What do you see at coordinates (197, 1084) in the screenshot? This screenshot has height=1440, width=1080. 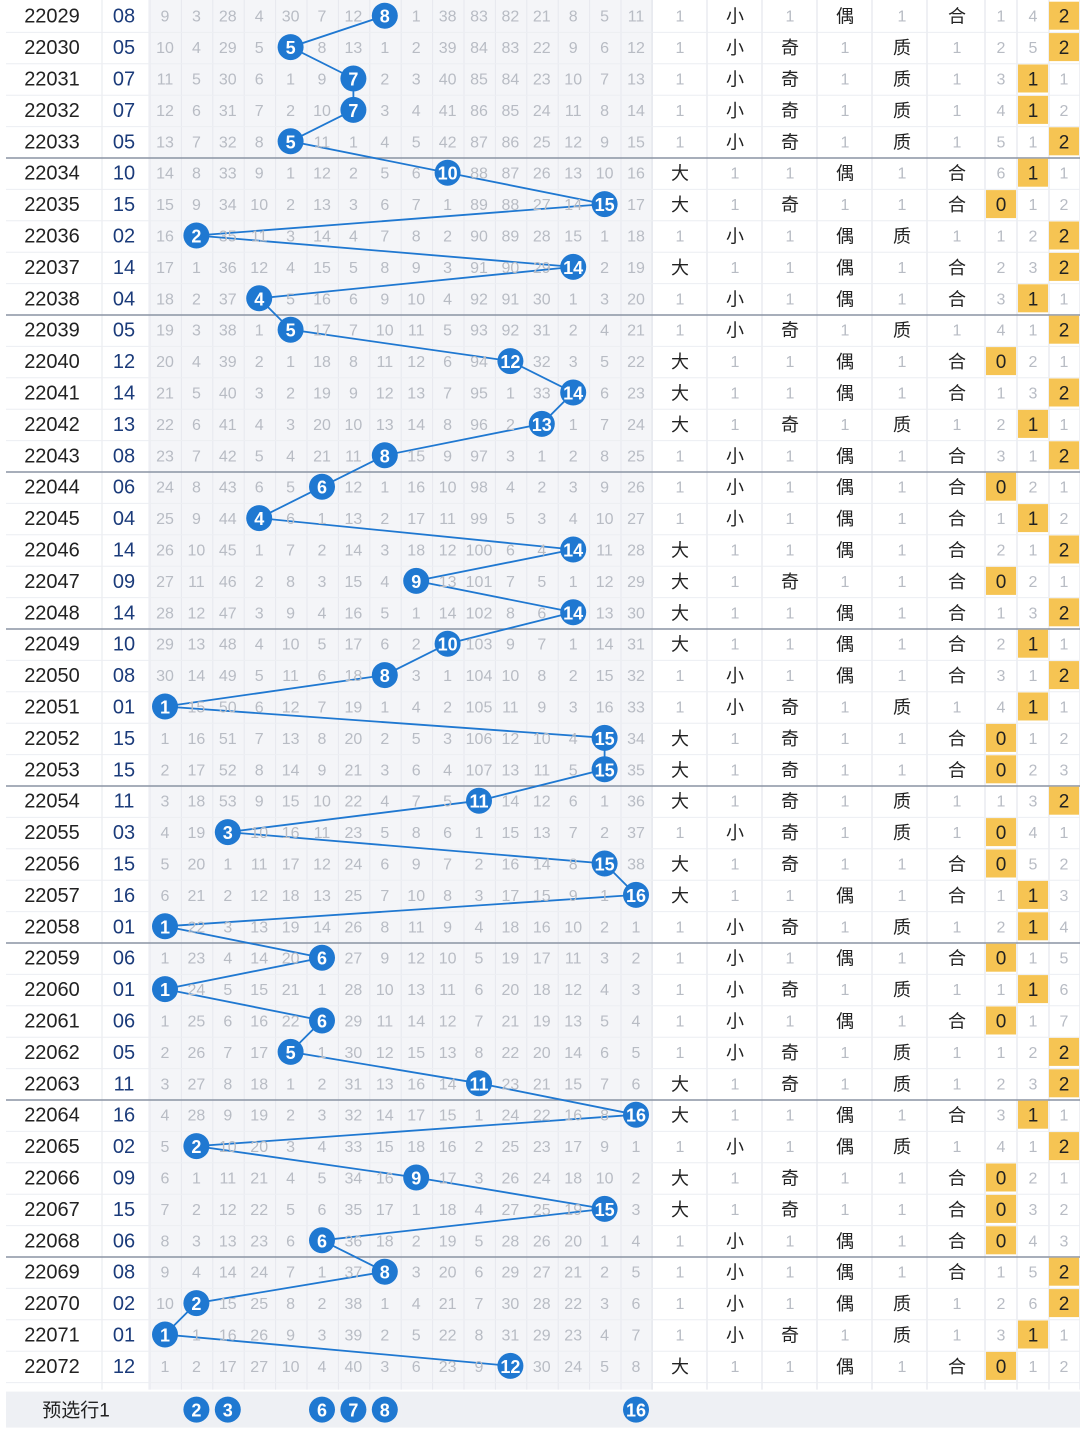 I see `omission-cell: 27` at bounding box center [197, 1084].